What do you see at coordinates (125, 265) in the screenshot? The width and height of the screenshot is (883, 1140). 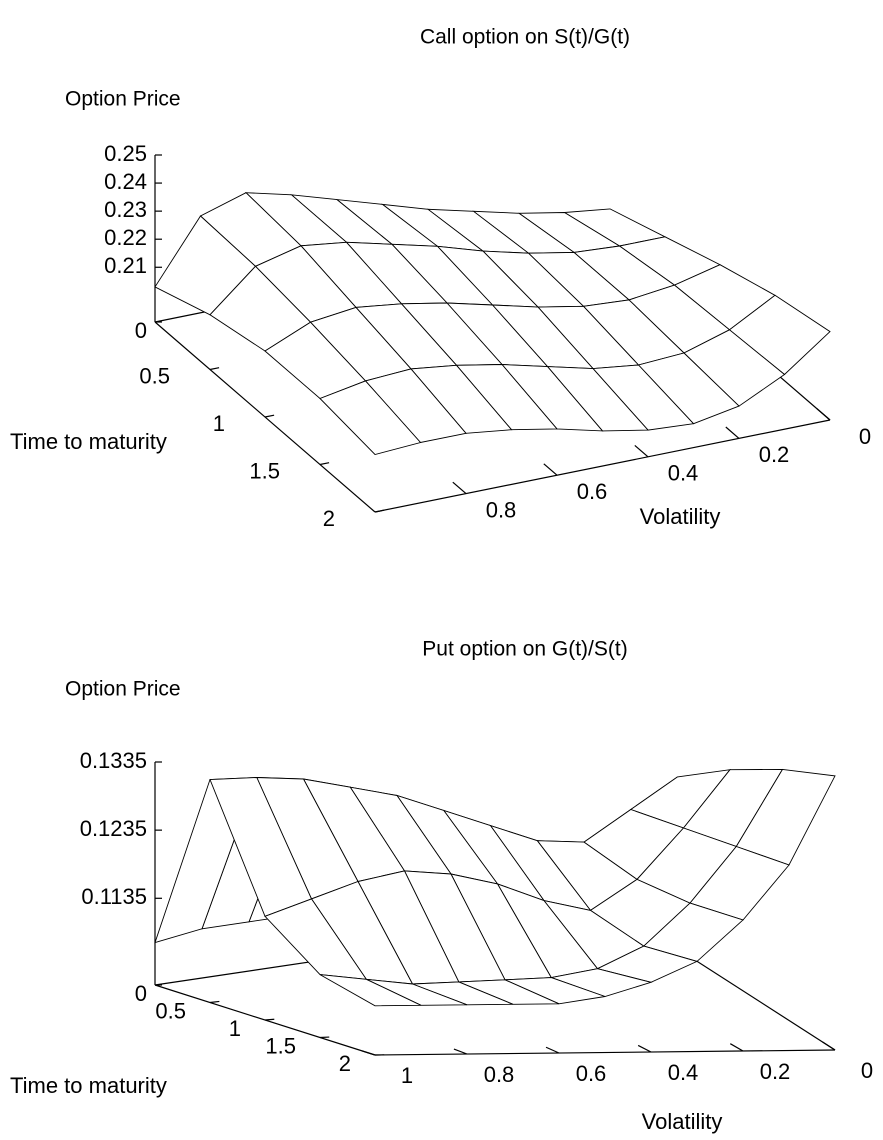 I see `z-tick-label: 0.21` at bounding box center [125, 265].